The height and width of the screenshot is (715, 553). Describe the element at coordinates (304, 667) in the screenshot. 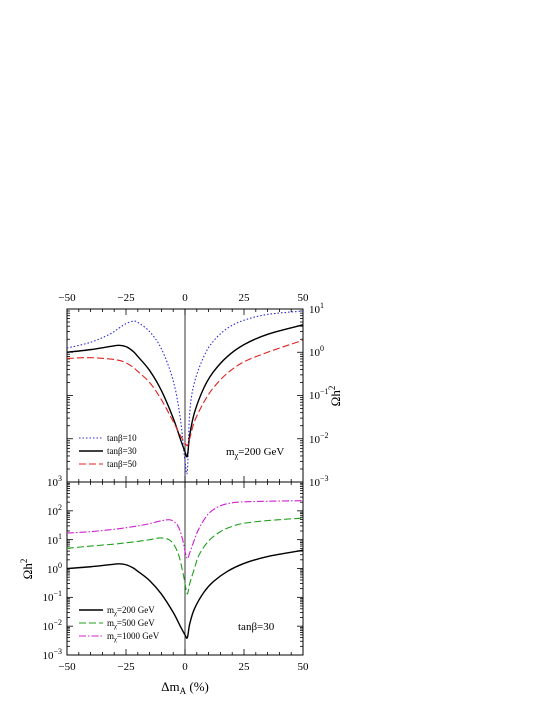

I see `bottom-x-tick-label: 50` at that location.